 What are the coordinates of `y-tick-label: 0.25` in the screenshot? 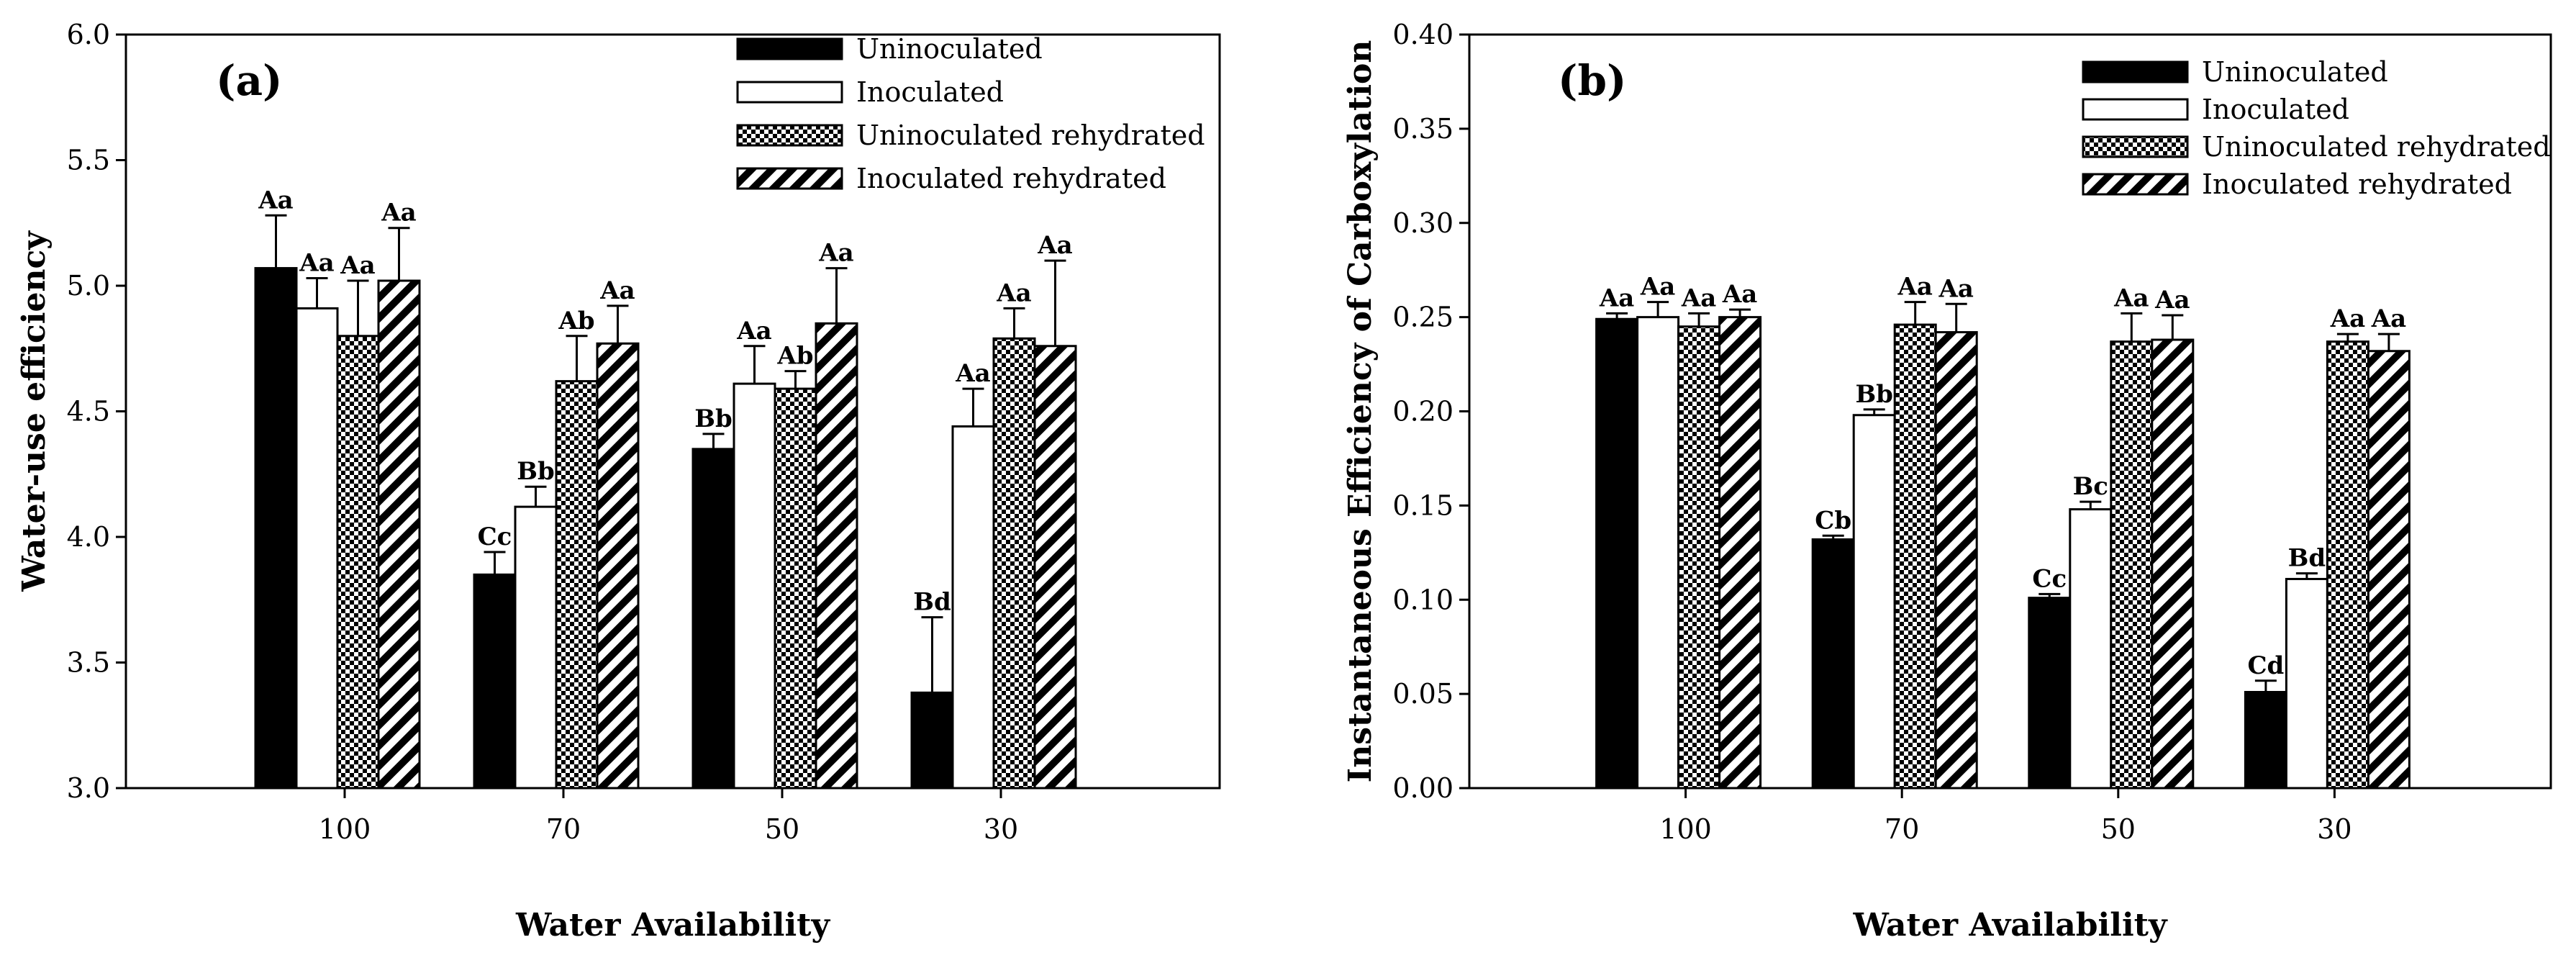 It's located at (1422, 317).